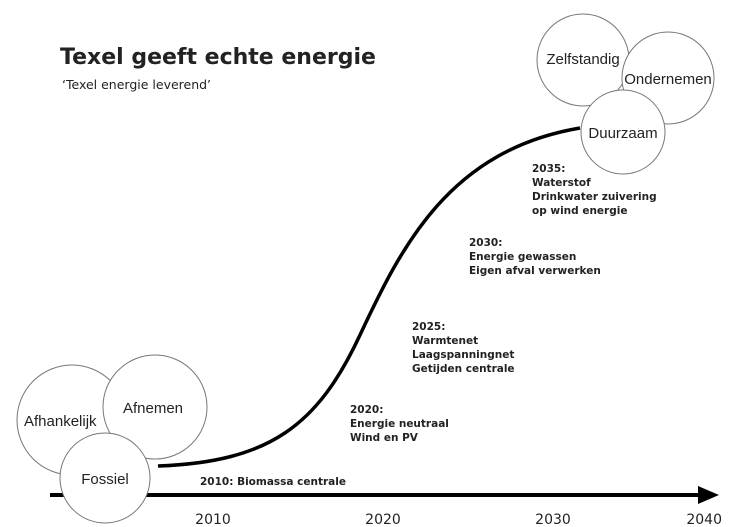  I want to click on milestone-text: Wind en PV, so click(384, 438).